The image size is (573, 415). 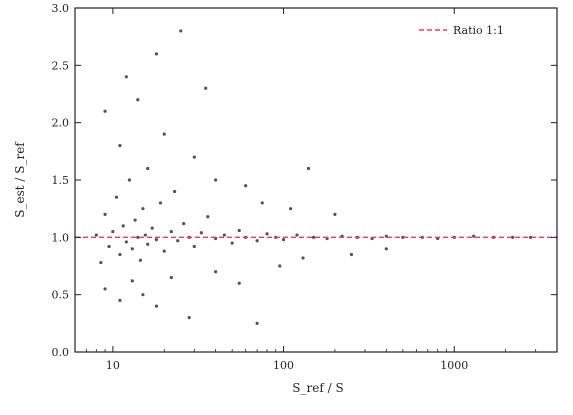 I want to click on y-tick-label: 0.0, so click(x=61, y=352).